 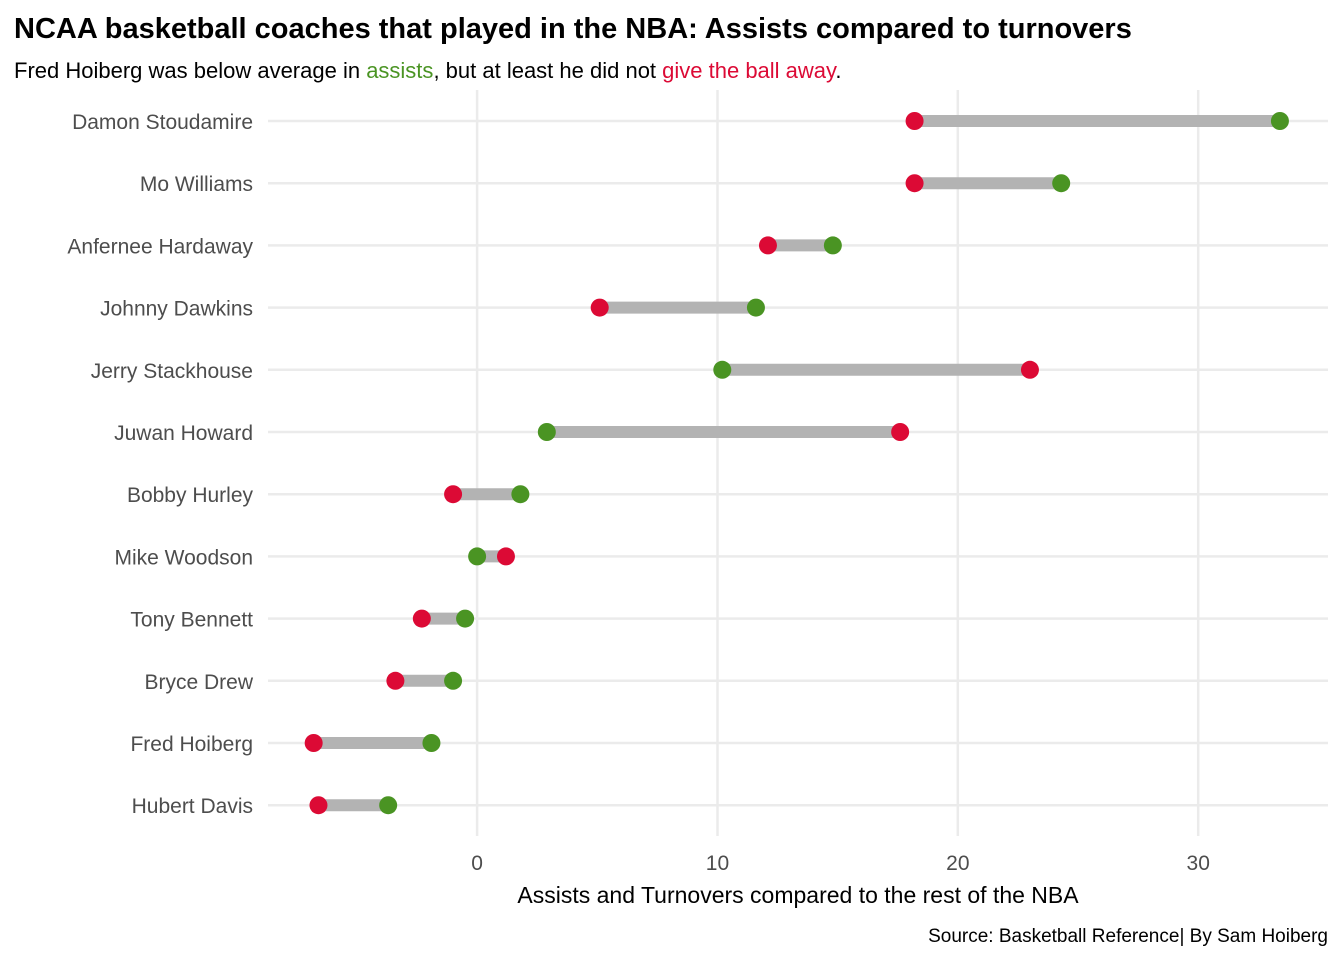 What do you see at coordinates (162, 122) in the screenshot?
I see `y-tick-label: Damon Stoudamire` at bounding box center [162, 122].